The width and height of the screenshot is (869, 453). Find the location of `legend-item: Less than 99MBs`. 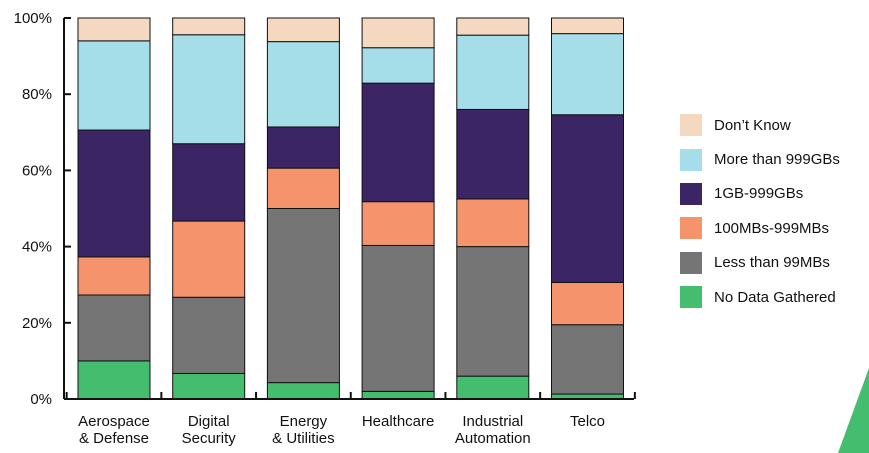

legend-item: Less than 99MBs is located at coordinates (760, 263).